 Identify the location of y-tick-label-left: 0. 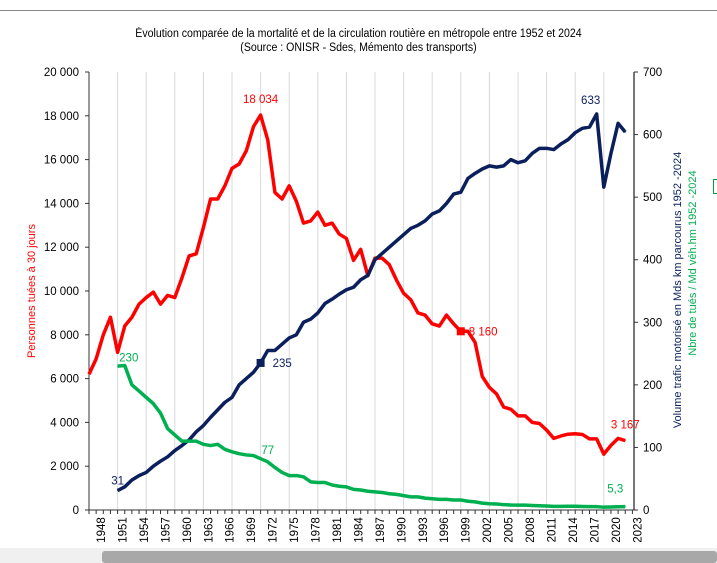
(76, 511).